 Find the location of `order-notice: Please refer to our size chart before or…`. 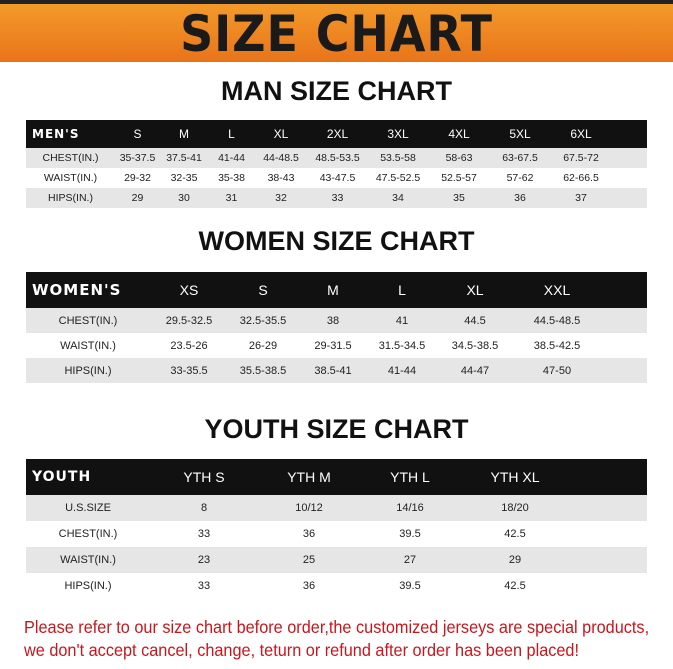

order-notice: Please refer to our size chart before or… is located at coordinates (337, 639).